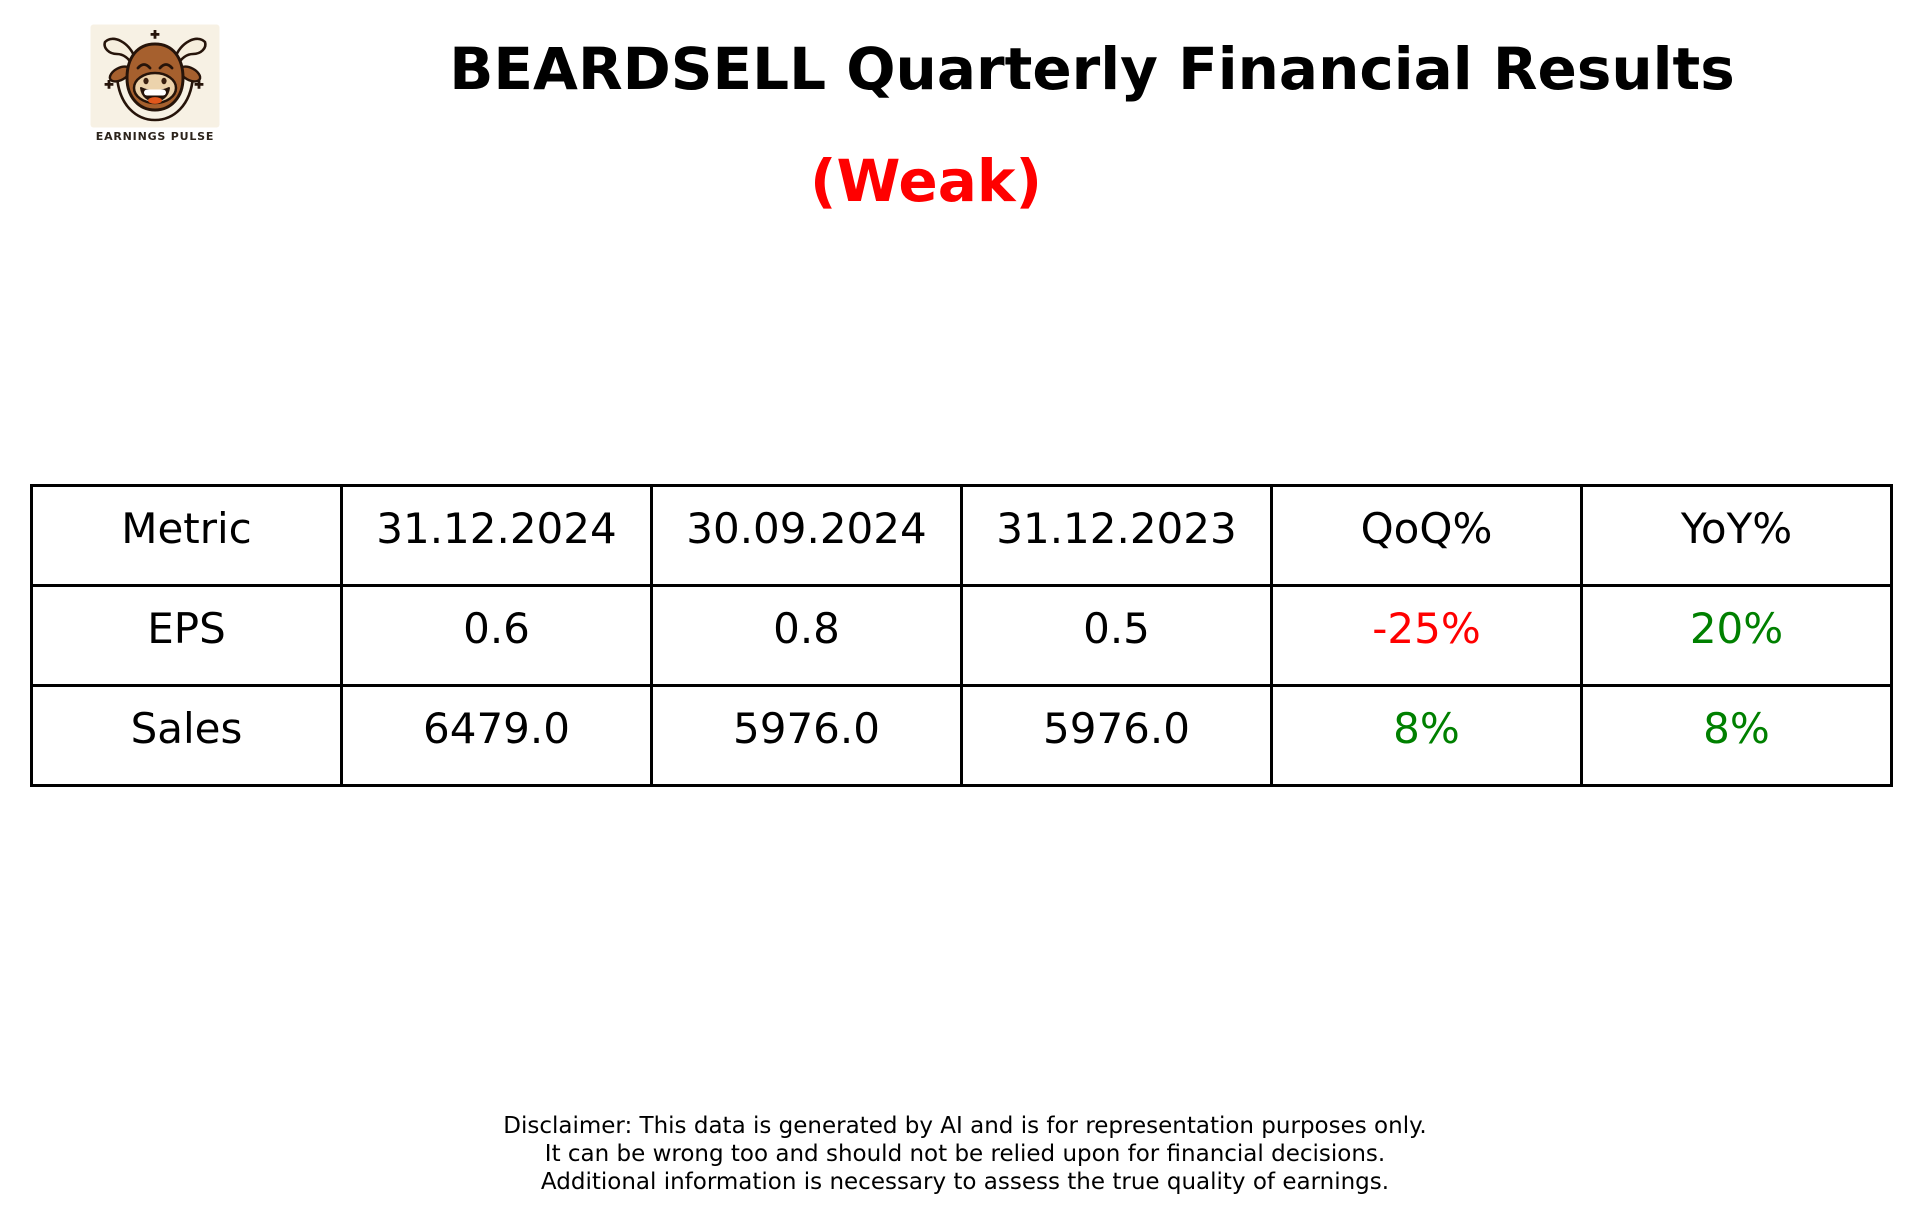  What do you see at coordinates (1736, 735) in the screenshot?
I see `yoy-cell: 8%` at bounding box center [1736, 735].